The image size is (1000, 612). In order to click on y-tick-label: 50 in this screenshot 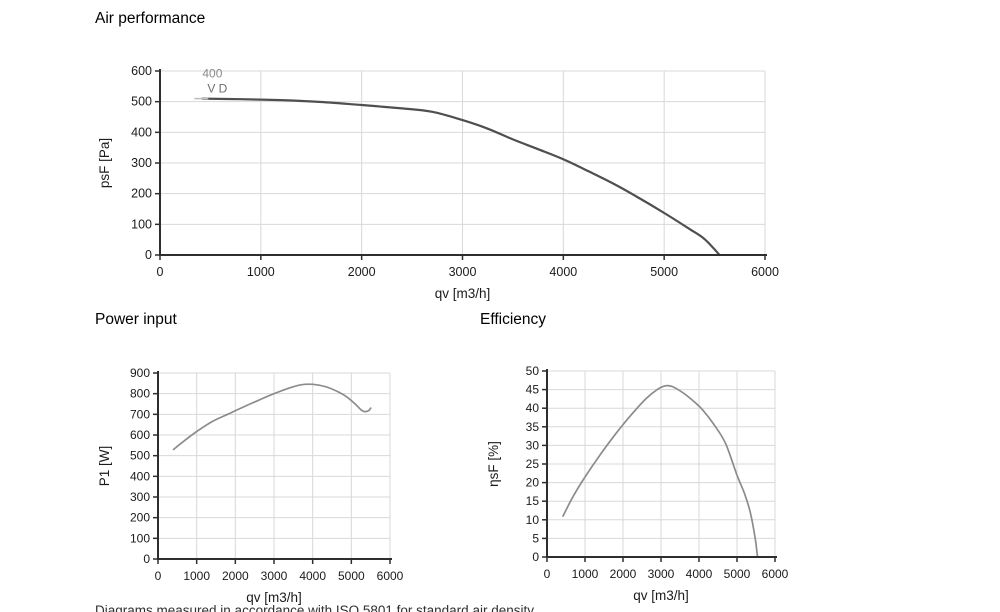, I will do `click(533, 371)`.